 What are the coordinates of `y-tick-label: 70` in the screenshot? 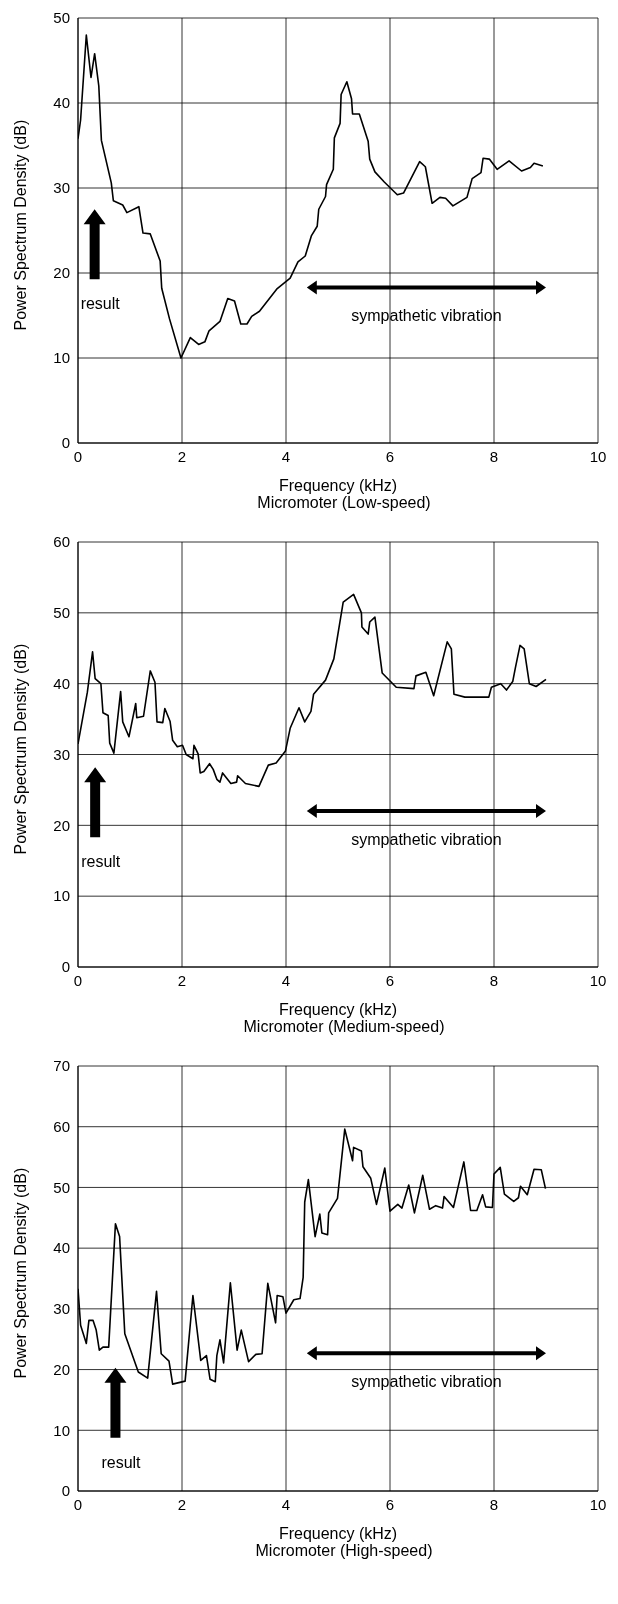 It's located at (61, 1066).